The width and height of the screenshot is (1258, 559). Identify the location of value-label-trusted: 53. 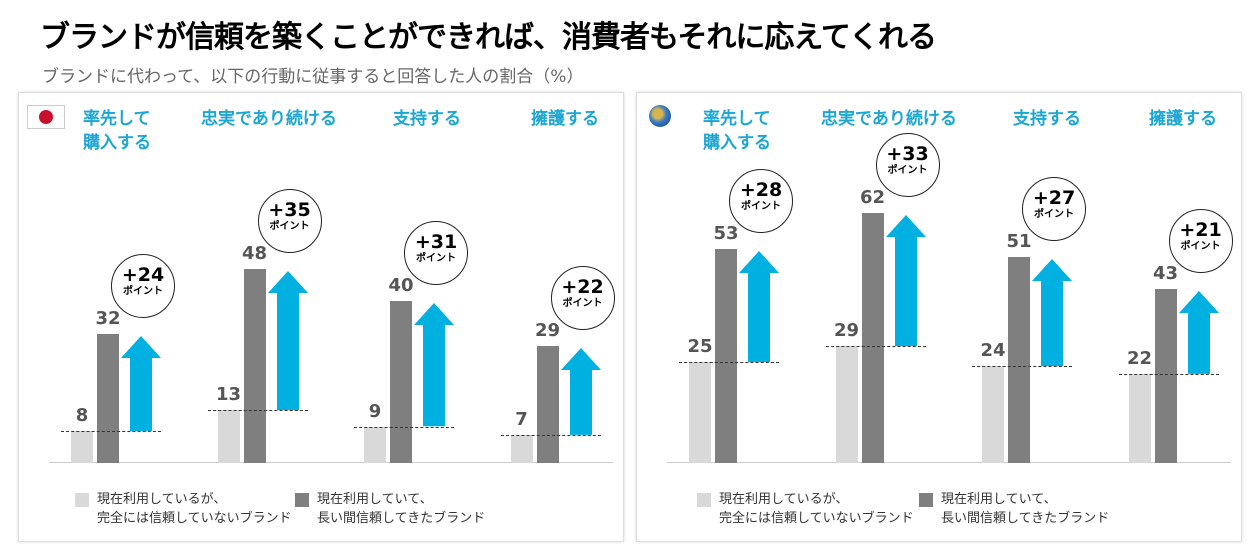
(726, 233).